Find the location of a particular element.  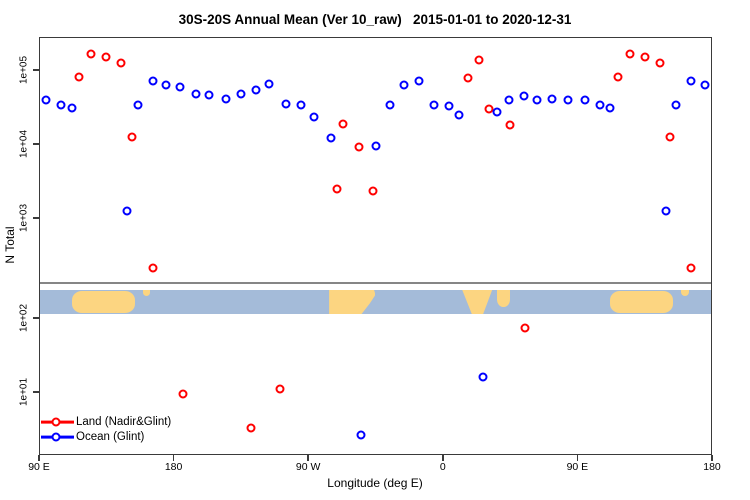

y-tick-label: 1e+01 is located at coordinates (24, 392).